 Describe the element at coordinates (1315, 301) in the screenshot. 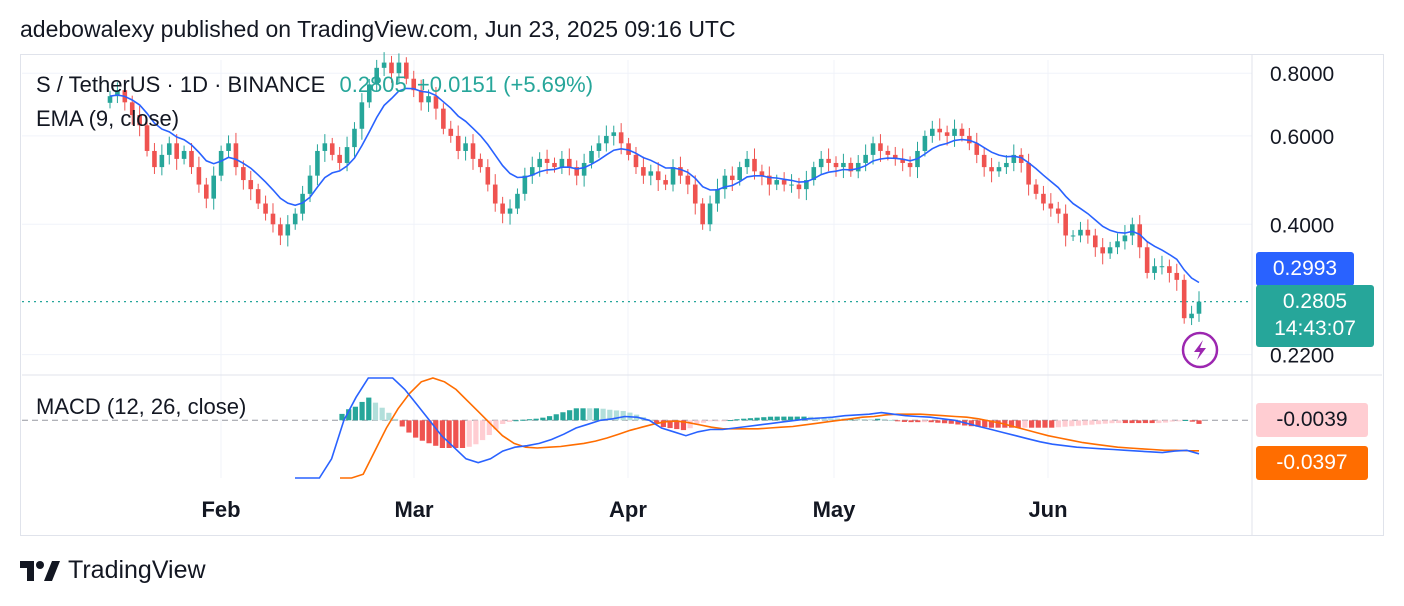

I see `last-price-value: 0.2805` at that location.